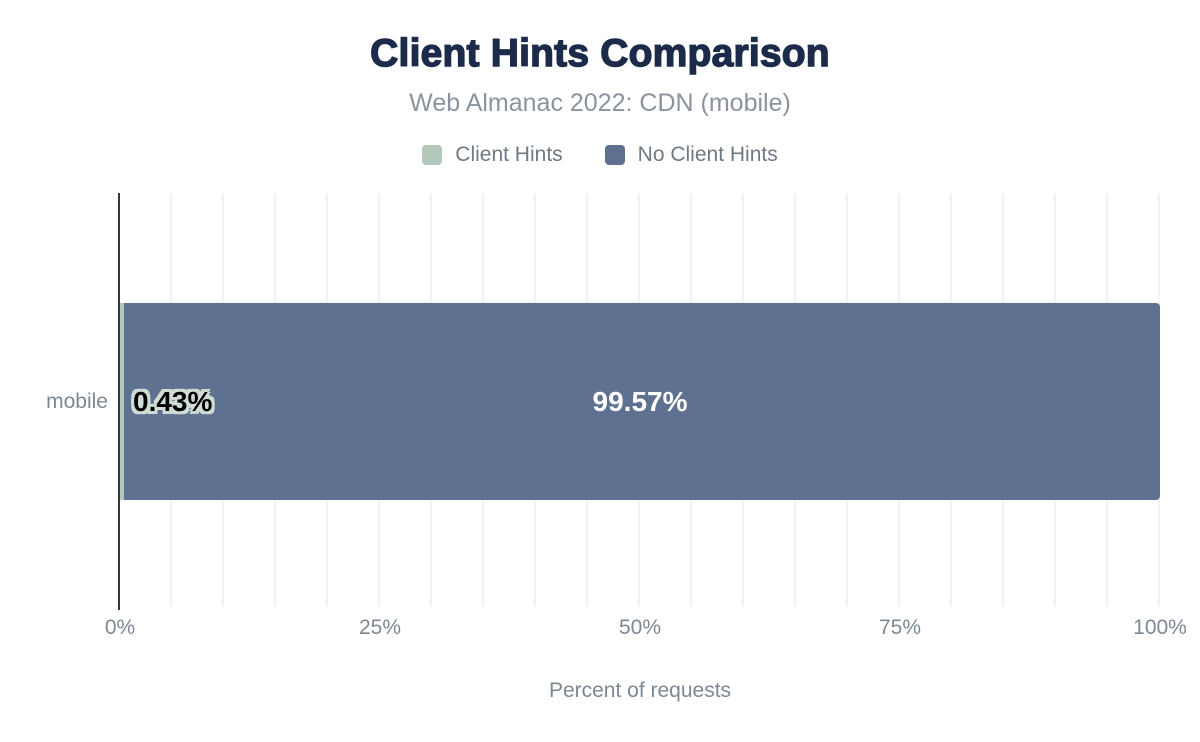 Image resolution: width=1200 pixels, height=742 pixels. What do you see at coordinates (77, 401) in the screenshot?
I see `category-label-mobile: mobile` at bounding box center [77, 401].